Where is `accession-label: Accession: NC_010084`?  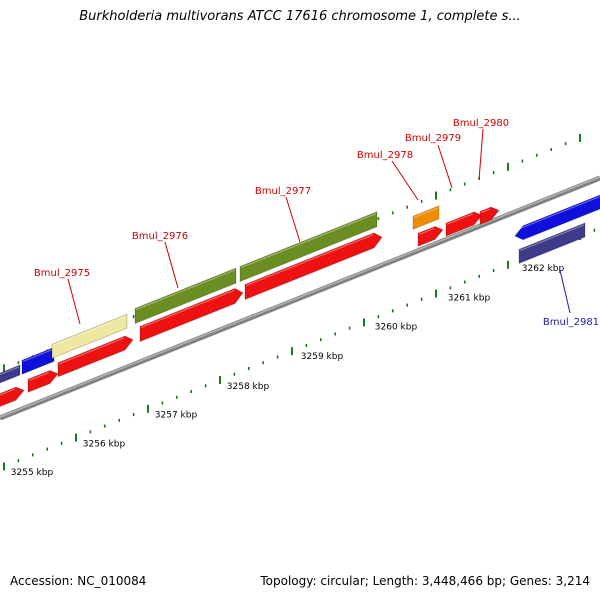 accession-label: Accession: NC_010084 is located at coordinates (78, 581).